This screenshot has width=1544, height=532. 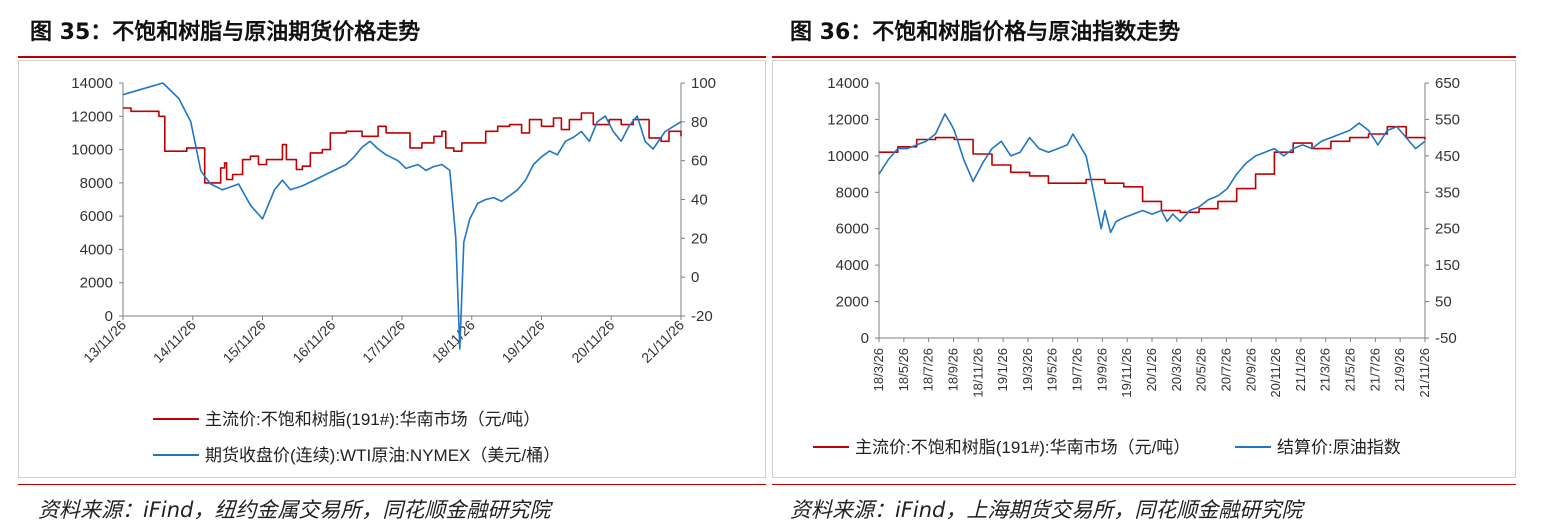 What do you see at coordinates (1101, 369) in the screenshot?
I see `x-tick-label: 19/9/26` at bounding box center [1101, 369].